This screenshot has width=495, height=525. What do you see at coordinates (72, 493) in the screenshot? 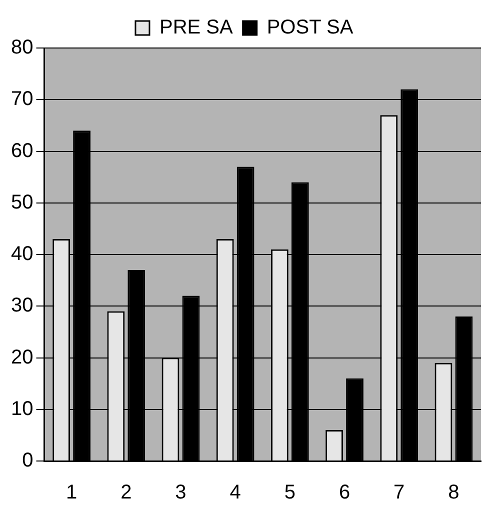
I see `x-tick-label: 1` at bounding box center [72, 493].